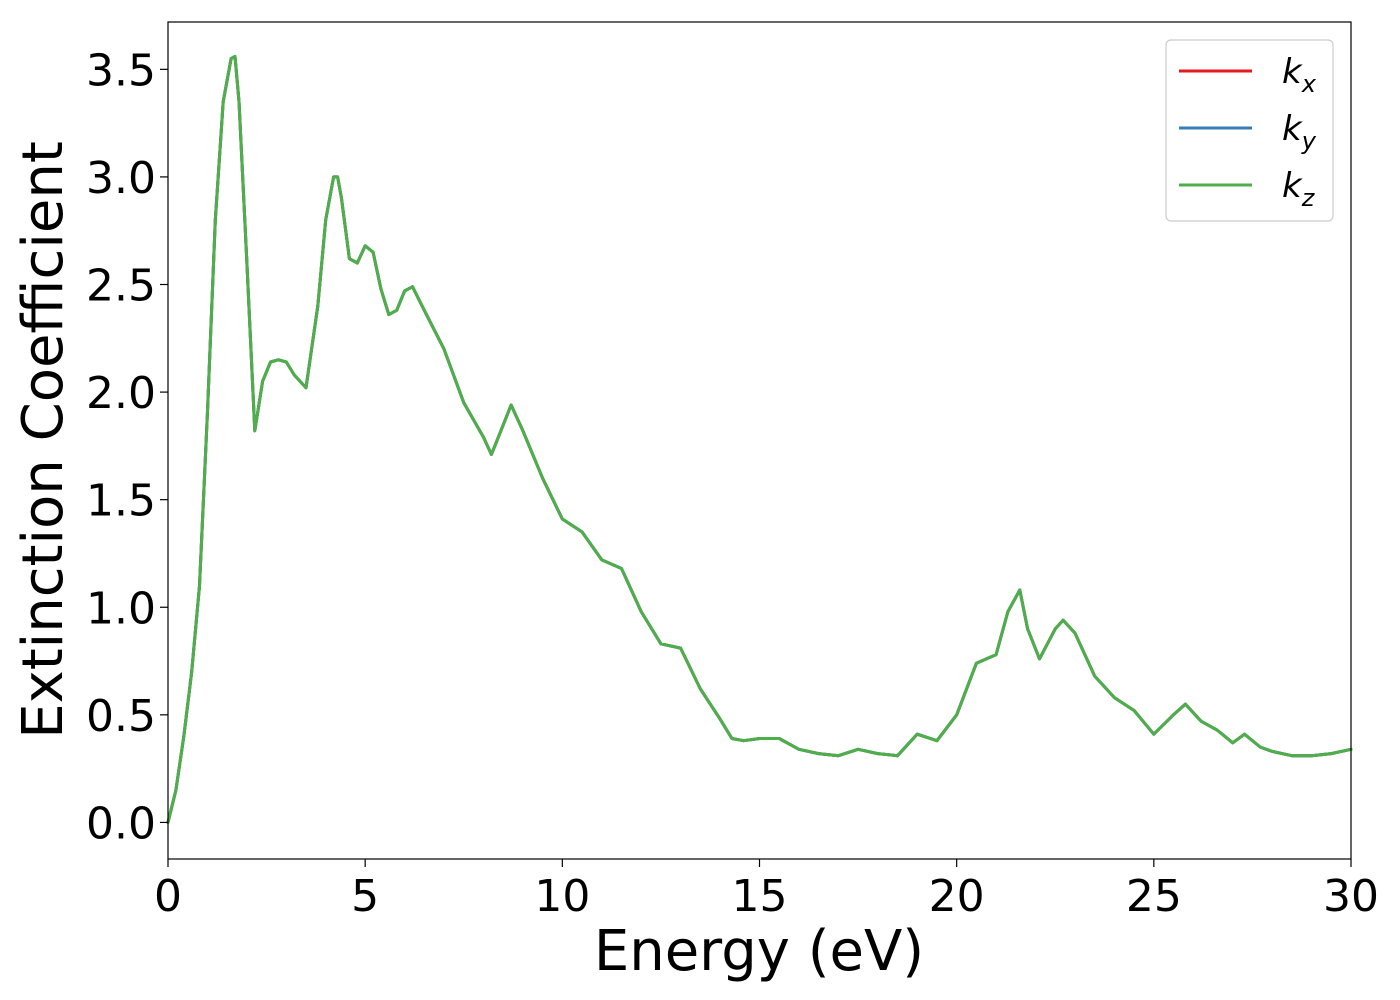  I want to click on y-tick-label: 1.5, so click(121, 501).